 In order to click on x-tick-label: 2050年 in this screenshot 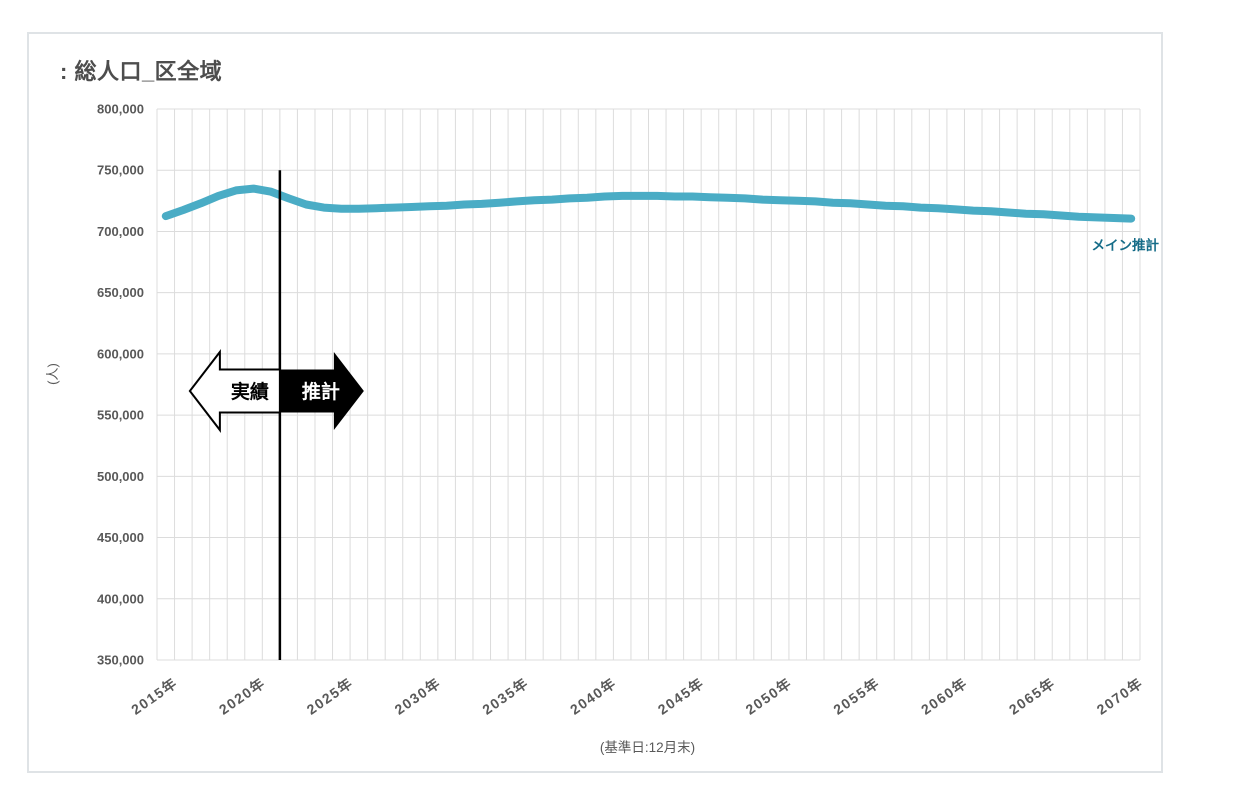, I will do `click(769, 695)`.